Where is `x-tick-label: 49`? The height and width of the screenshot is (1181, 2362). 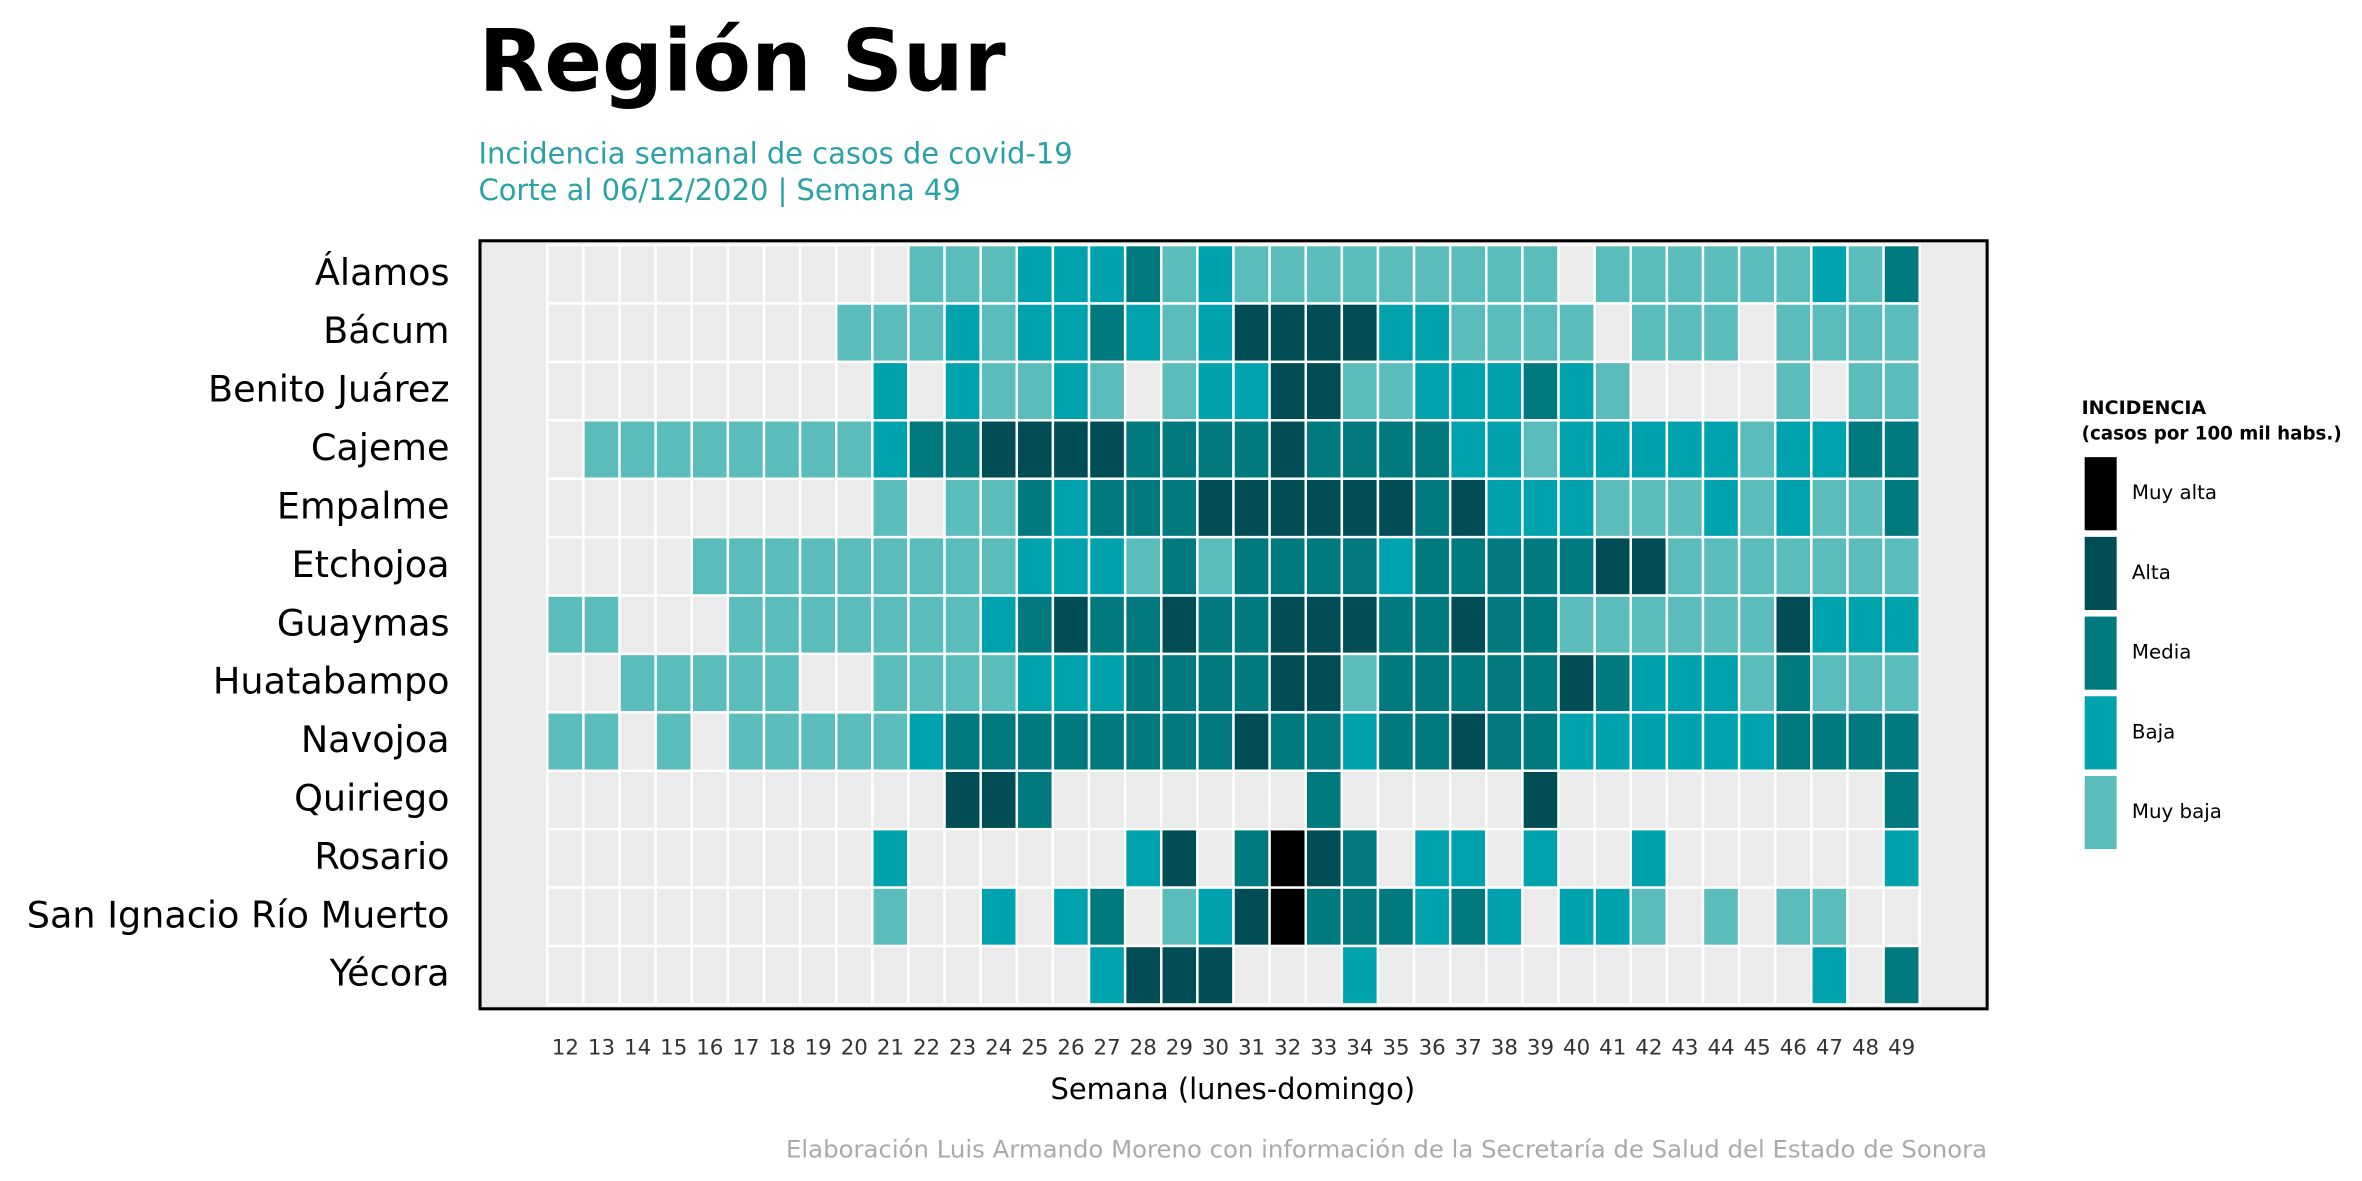
x-tick-label: 49 is located at coordinates (1901, 1047).